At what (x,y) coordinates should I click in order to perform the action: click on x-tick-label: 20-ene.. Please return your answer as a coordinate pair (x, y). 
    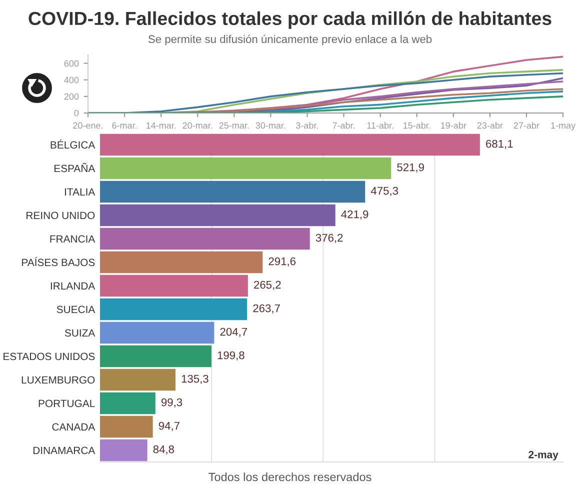
    Looking at the image, I should click on (87, 125).